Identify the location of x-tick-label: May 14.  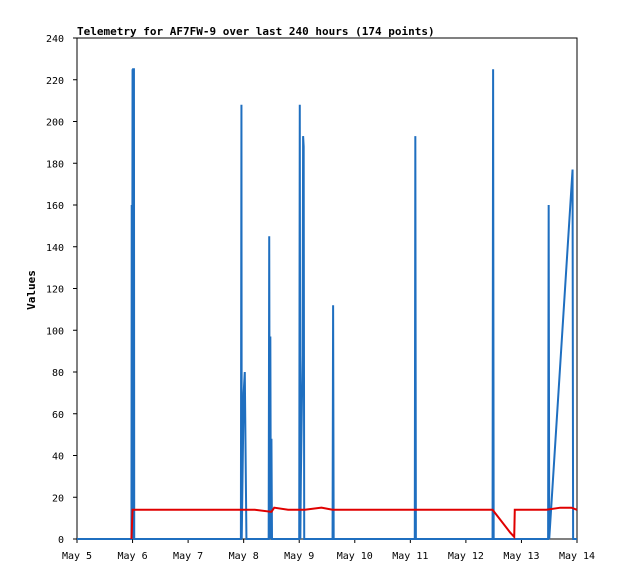
(577, 556).